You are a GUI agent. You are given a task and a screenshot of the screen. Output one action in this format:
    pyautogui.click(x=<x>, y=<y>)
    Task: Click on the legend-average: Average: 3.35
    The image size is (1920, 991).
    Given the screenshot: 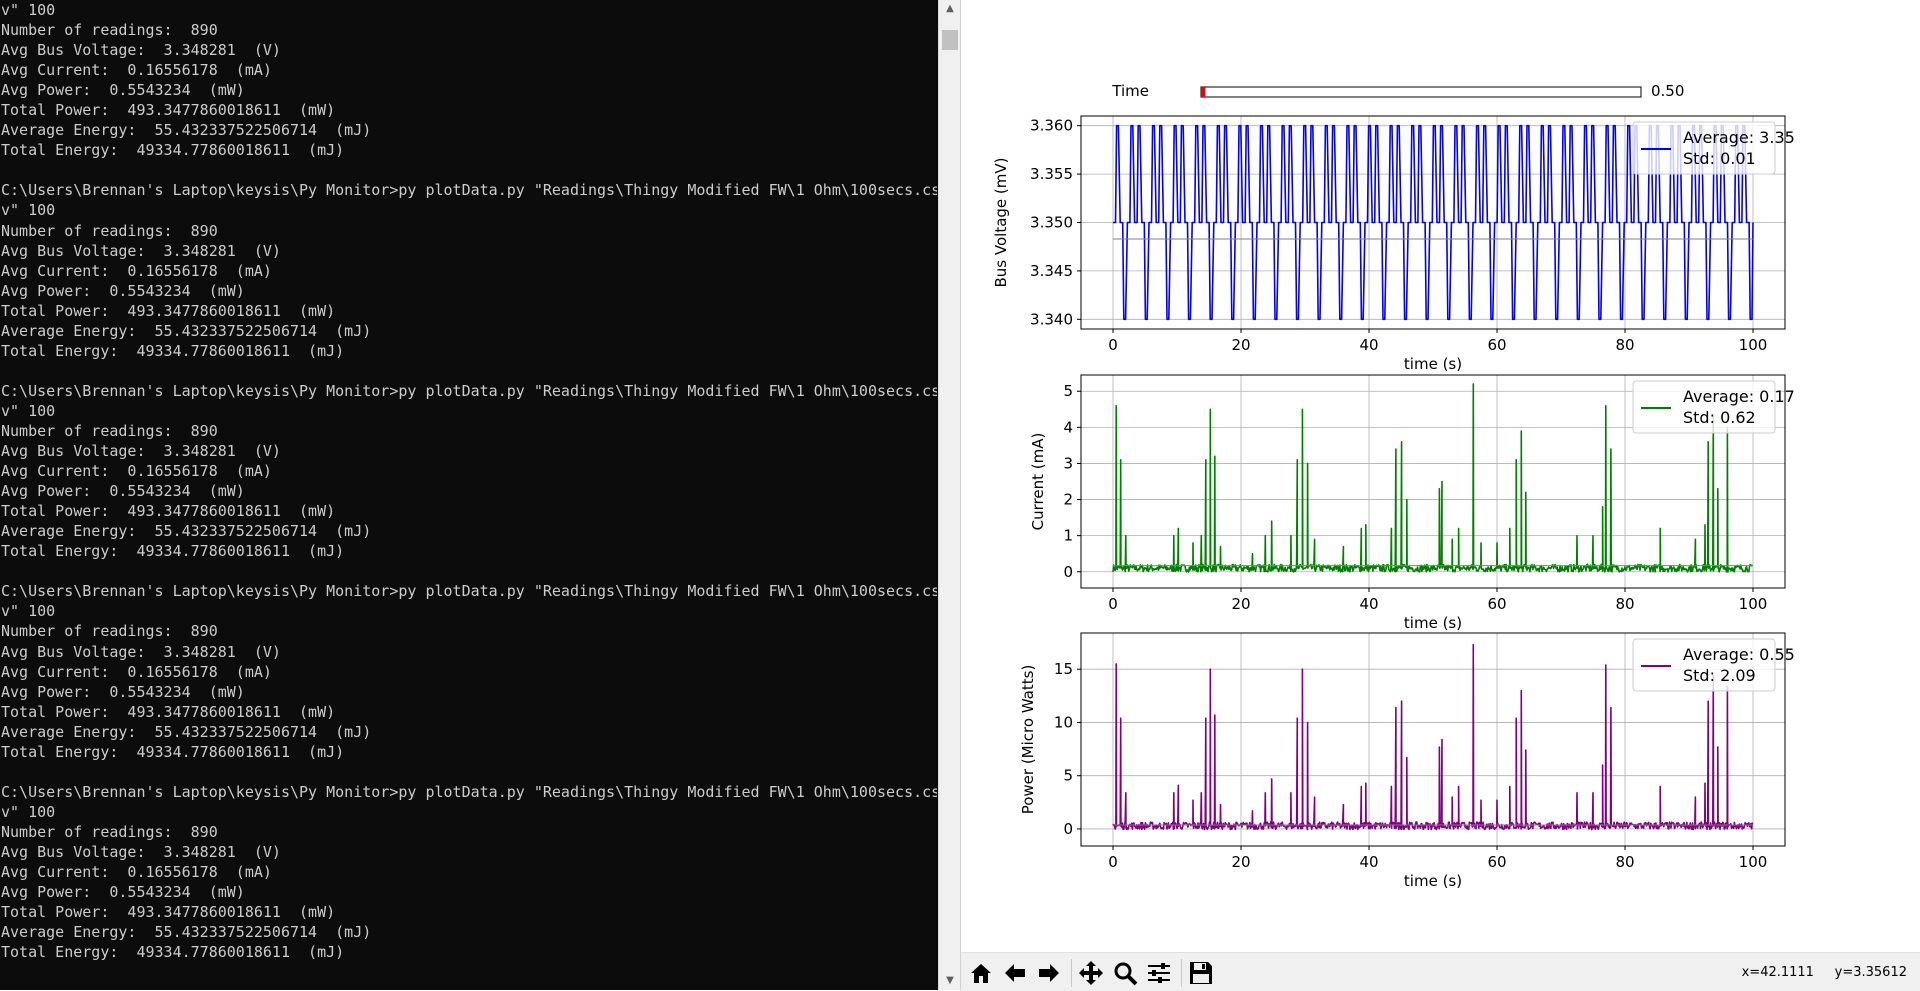 What is the action you would take?
    pyautogui.click(x=1739, y=137)
    